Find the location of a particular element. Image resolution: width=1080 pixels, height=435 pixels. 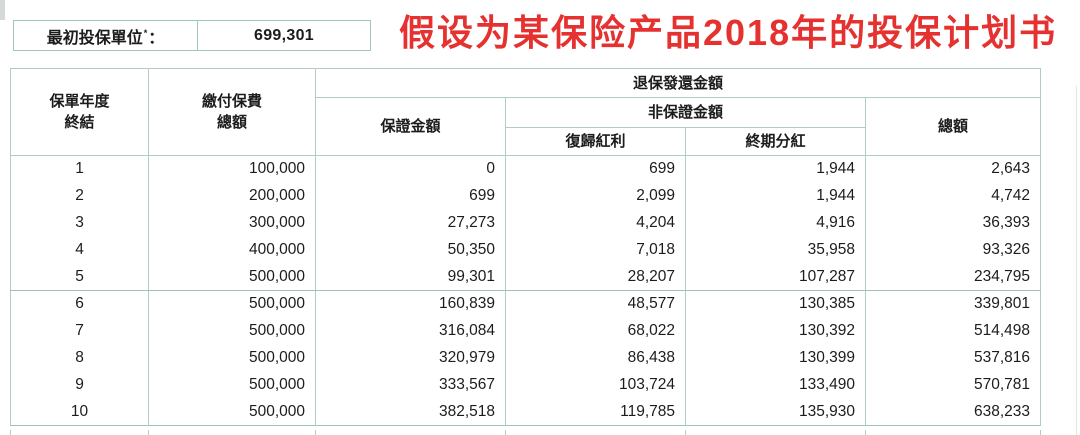

cell-total: 514,498 is located at coordinates (953, 331).